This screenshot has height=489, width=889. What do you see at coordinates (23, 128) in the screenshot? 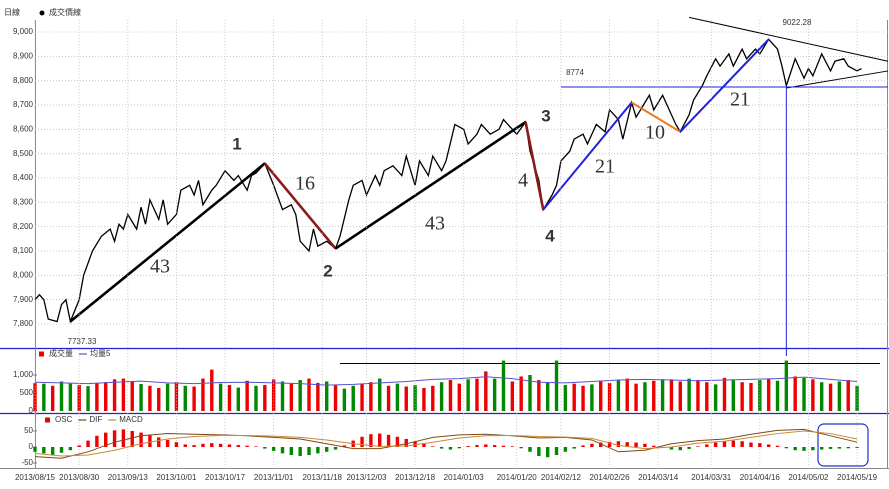
I see `y-tick-label: 8,600` at bounding box center [23, 128].